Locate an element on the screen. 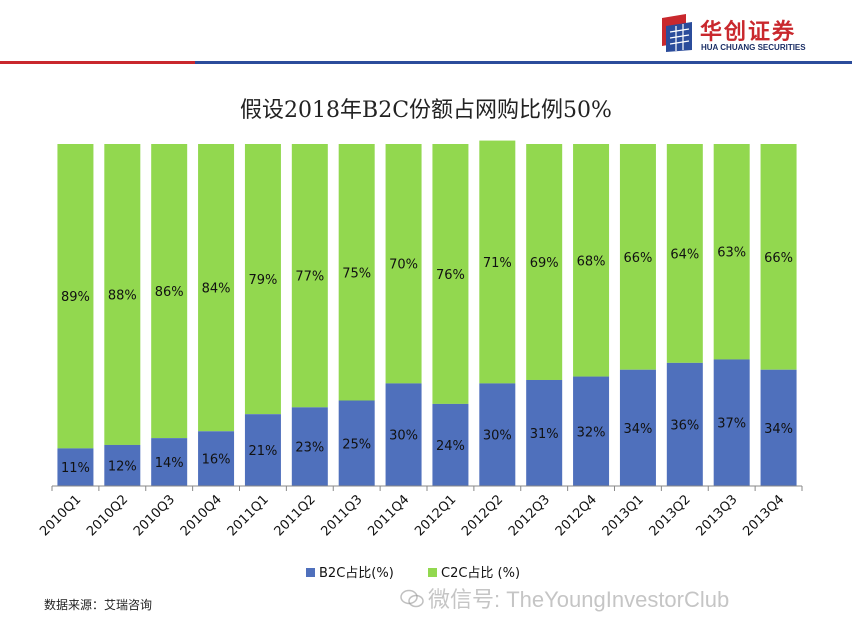  company-logo: 华创证券 HUA CHUANG SECURITIES is located at coordinates (746, 34).